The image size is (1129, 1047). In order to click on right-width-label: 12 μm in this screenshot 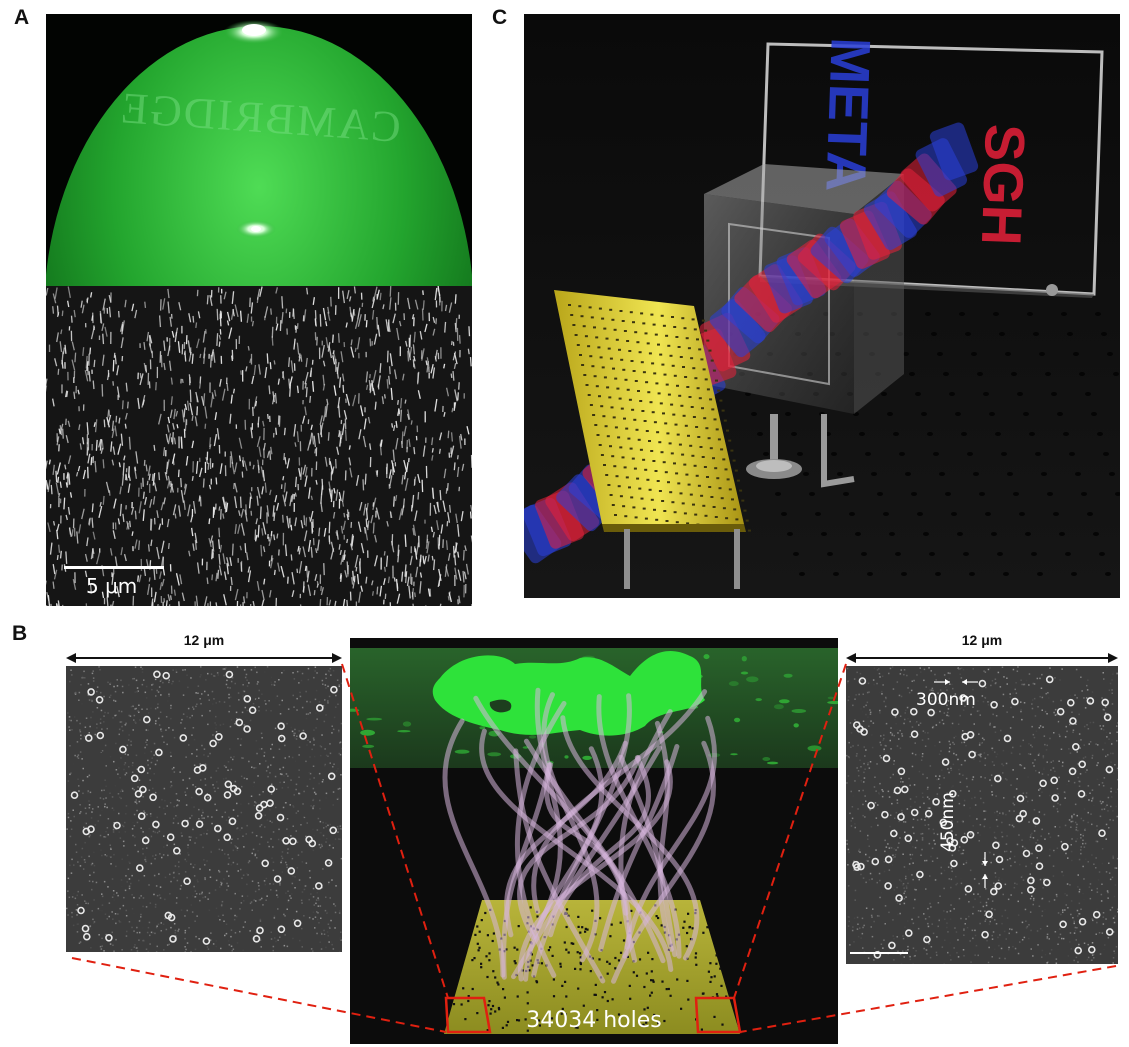, I will do `click(982, 640)`.